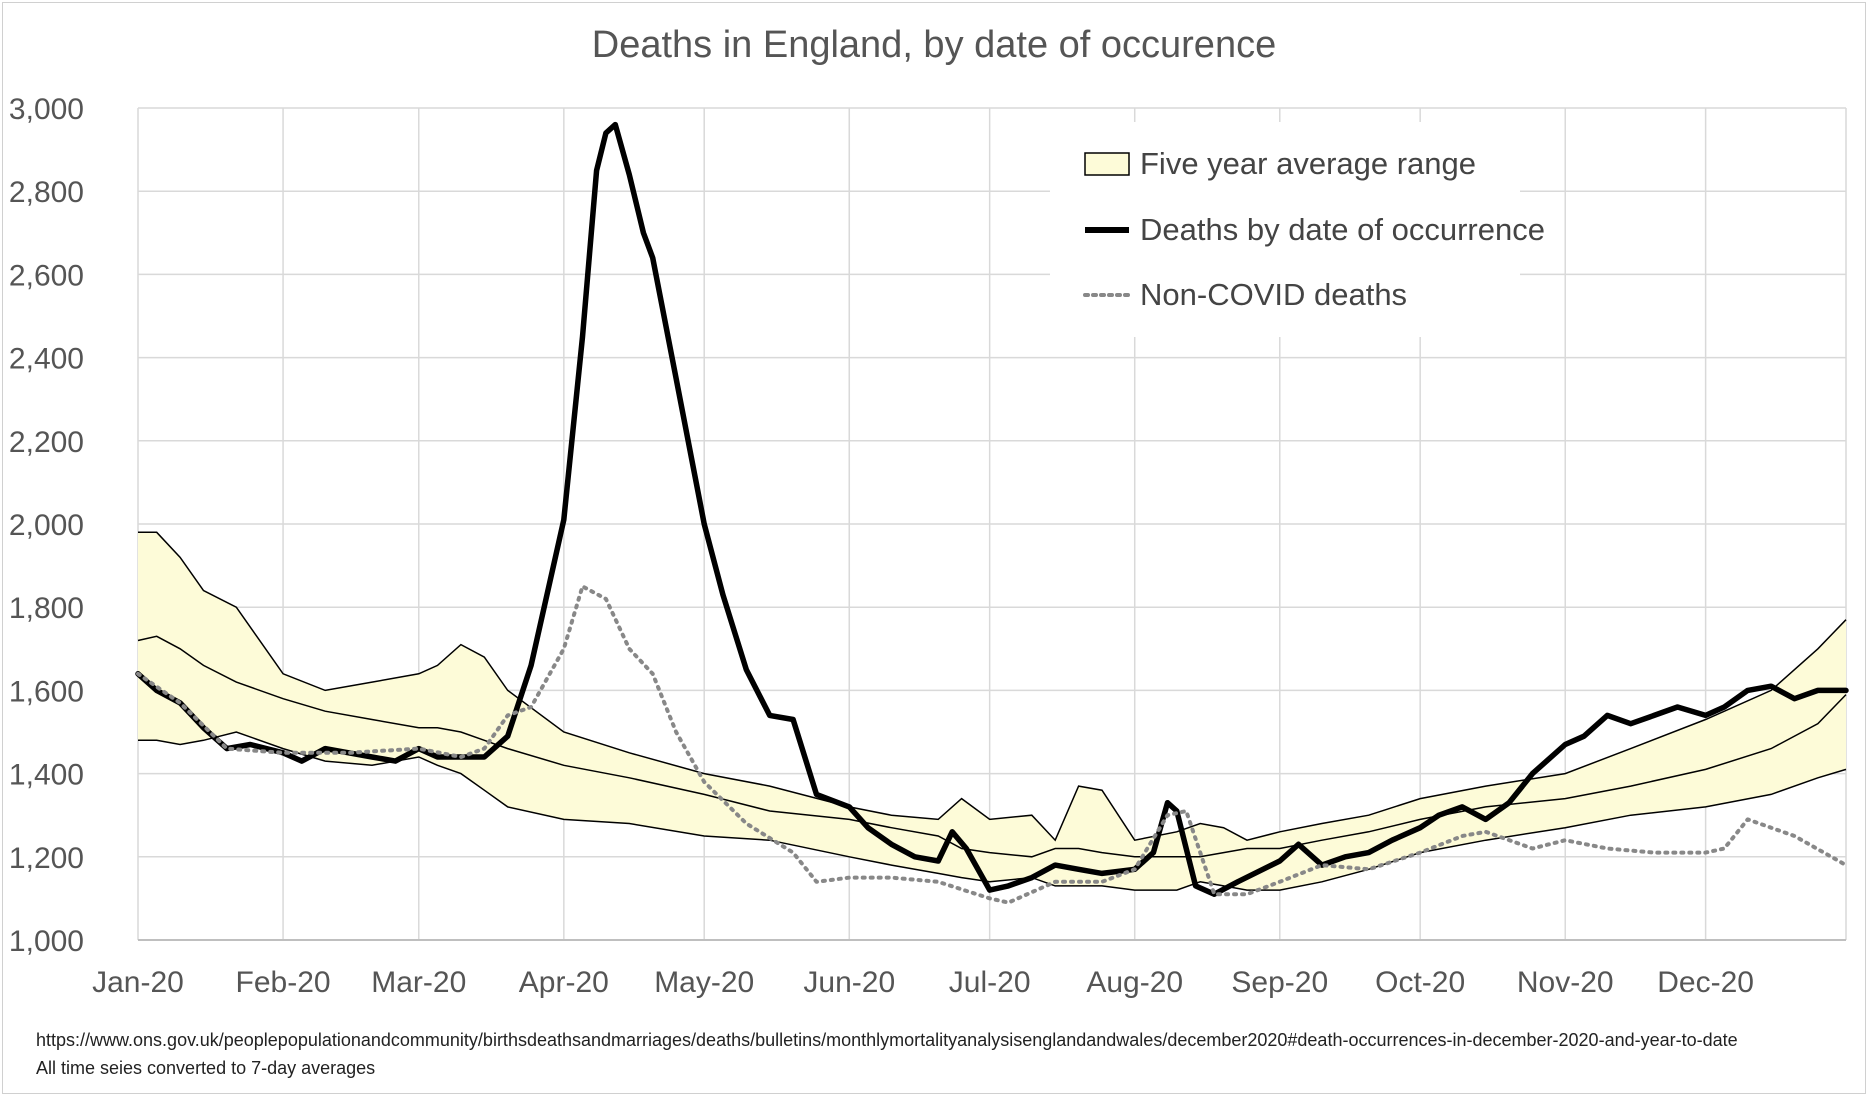  What do you see at coordinates (46, 775) in the screenshot?
I see `y-tick-label: 1,400` at bounding box center [46, 775].